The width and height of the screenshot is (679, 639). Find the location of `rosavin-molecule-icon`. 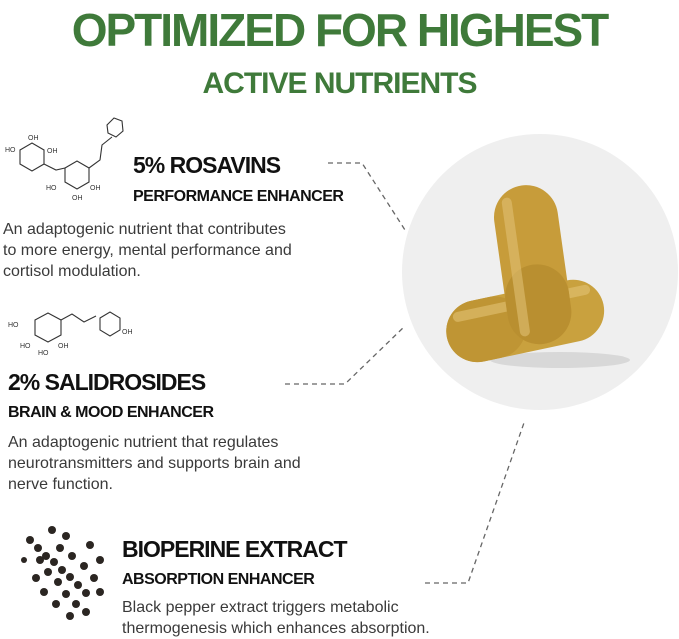

rosavin-molecule-icon is located at coordinates (71, 153).